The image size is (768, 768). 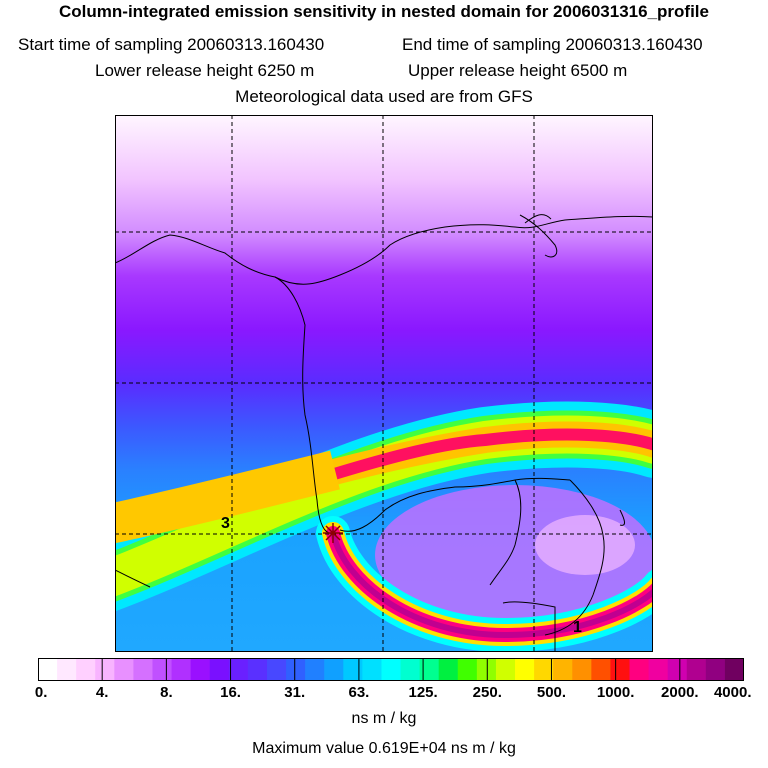 I want to click on maximum-value-label: Maximum value 0.619E+04 ns m / kg, so click(x=384, y=748).